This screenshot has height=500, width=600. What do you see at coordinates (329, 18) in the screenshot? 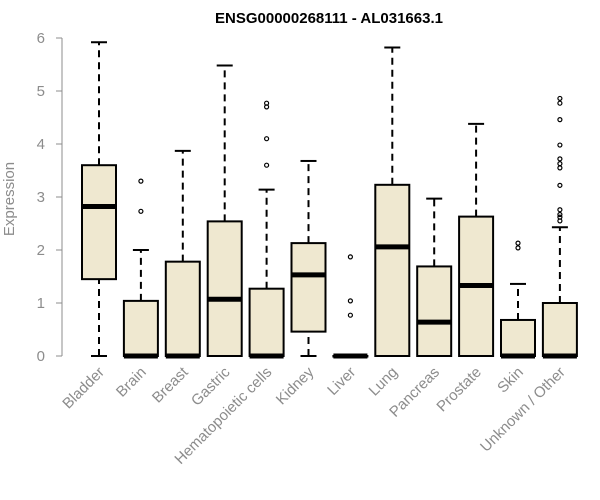
I see `chart-title: ENSG00000268111 - AL031663.1` at bounding box center [329, 18].